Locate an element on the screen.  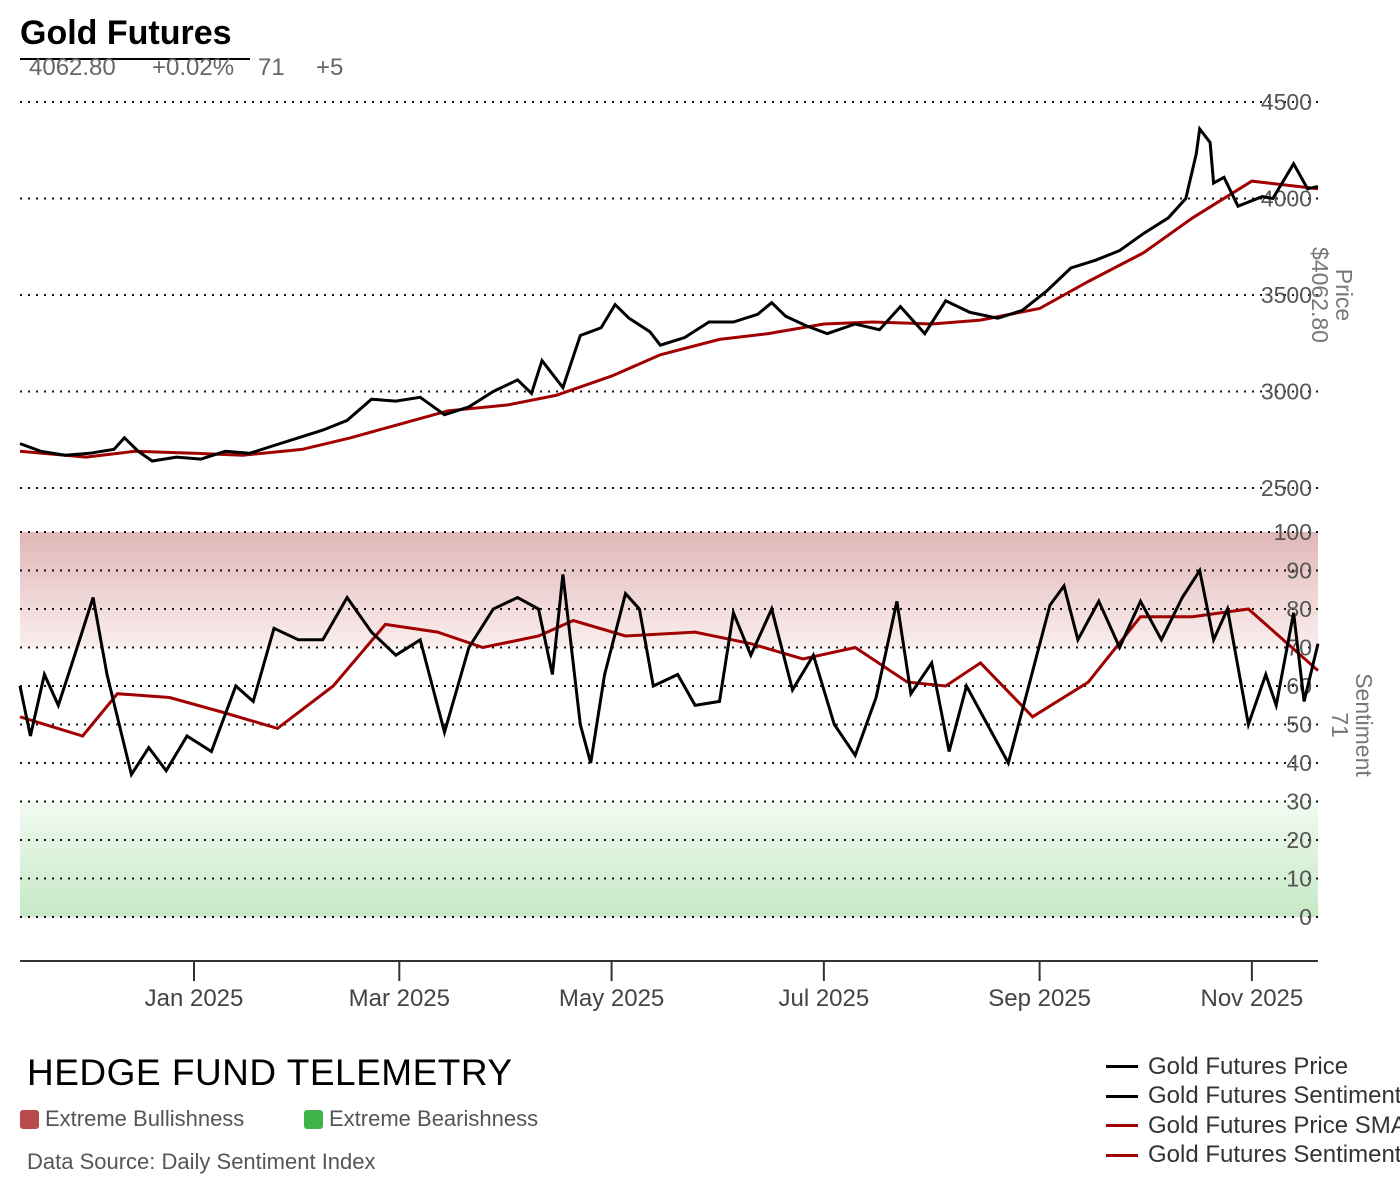
price-tick-label: 4500 is located at coordinates (1286, 102).